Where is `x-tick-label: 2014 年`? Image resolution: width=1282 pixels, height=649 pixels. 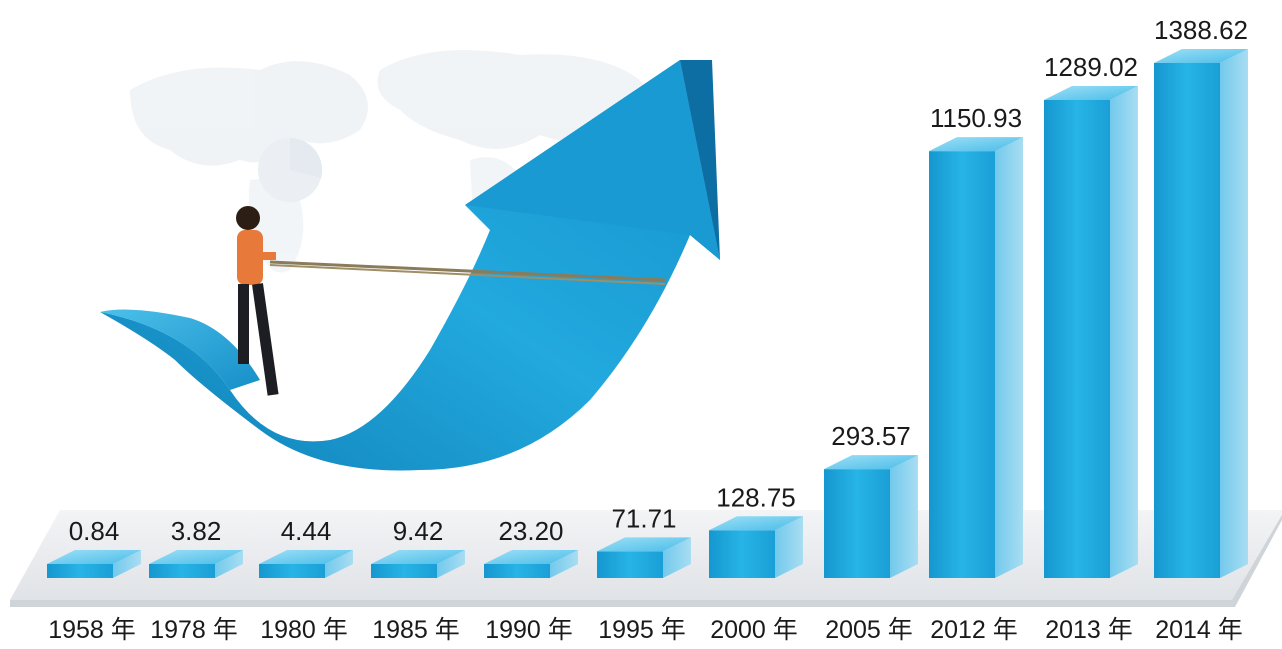
x-tick-label: 2014 年 is located at coordinates (1199, 630).